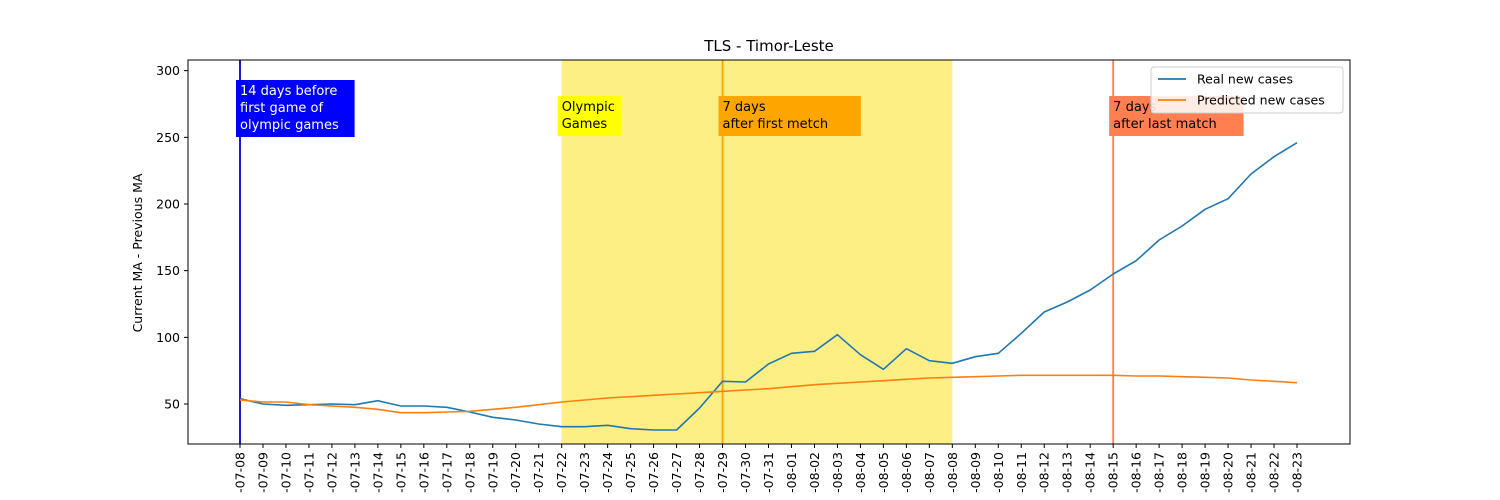  Describe the element at coordinates (1261, 100) in the screenshot. I see `legend-label-1: Predicted new cases` at that location.